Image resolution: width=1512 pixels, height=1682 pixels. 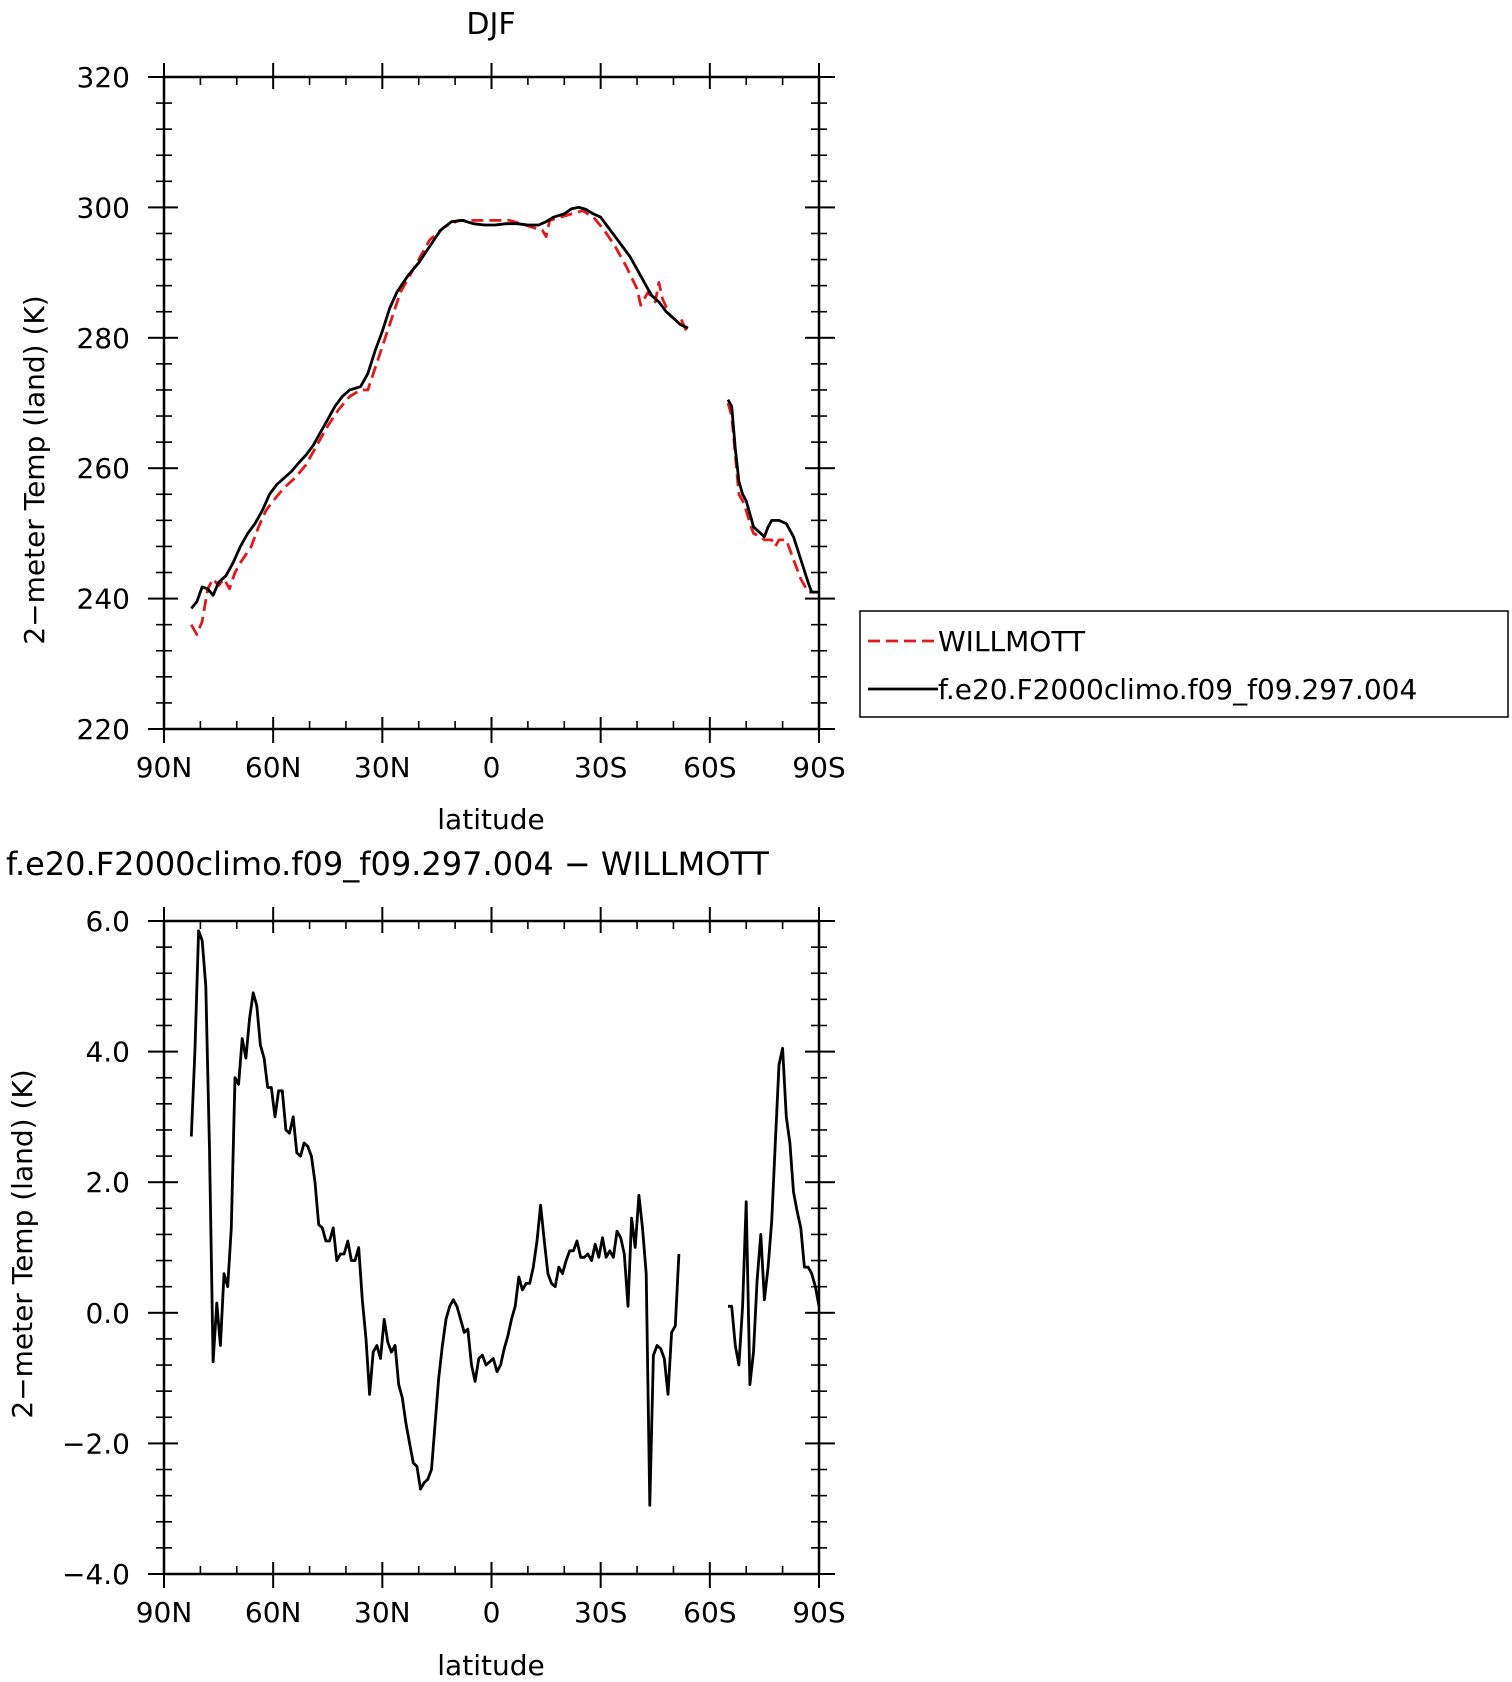 What do you see at coordinates (96, 1443) in the screenshot?
I see `y-tick-label: −2.0` at bounding box center [96, 1443].